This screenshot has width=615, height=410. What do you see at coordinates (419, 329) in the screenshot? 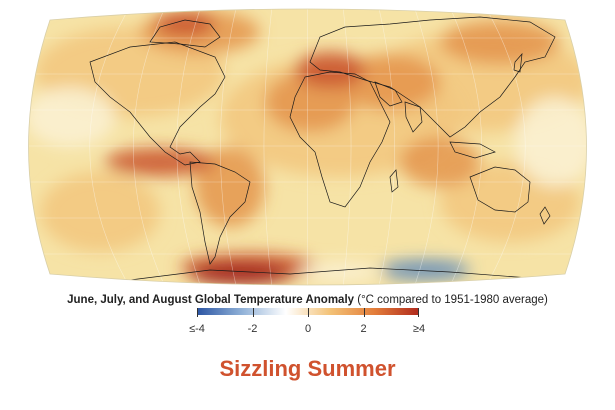
I see `colorbar-tick-label: ≥4` at bounding box center [419, 329].